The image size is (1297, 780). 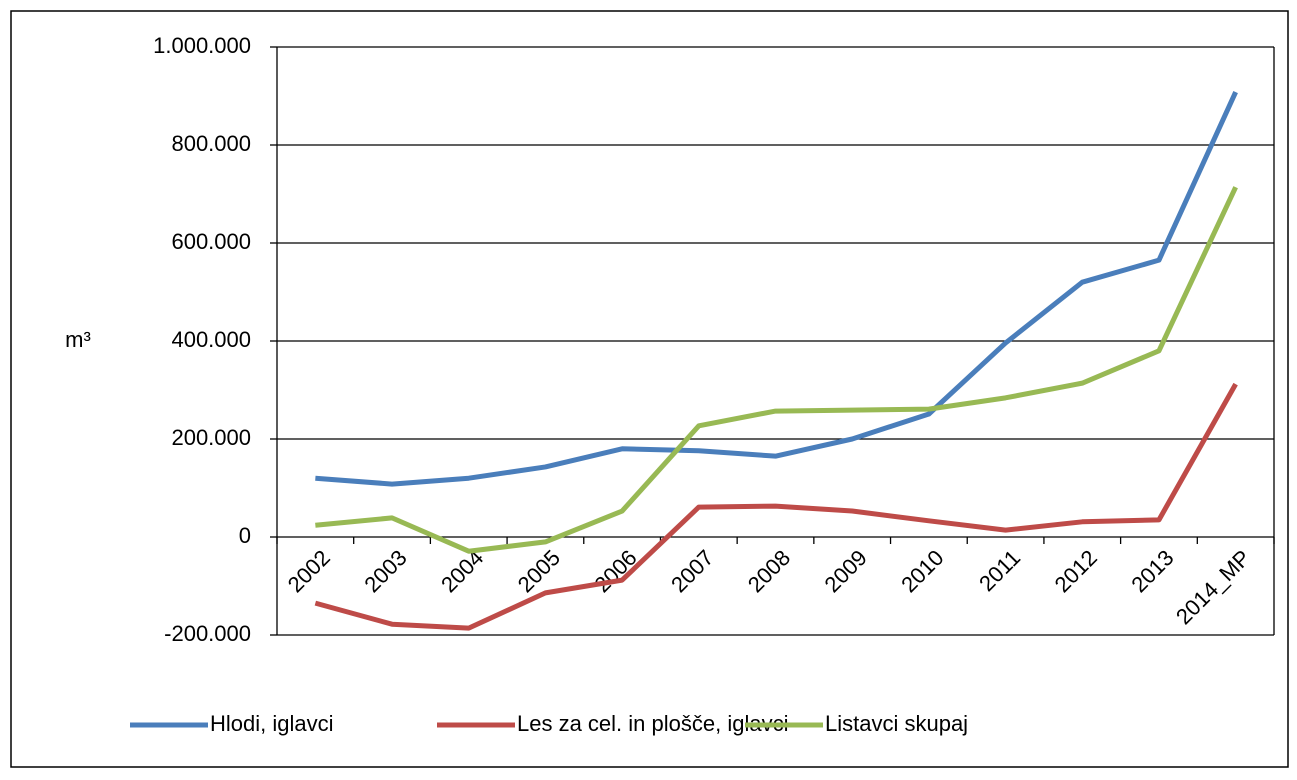 I want to click on y-axis-label: m³, so click(x=78, y=339).